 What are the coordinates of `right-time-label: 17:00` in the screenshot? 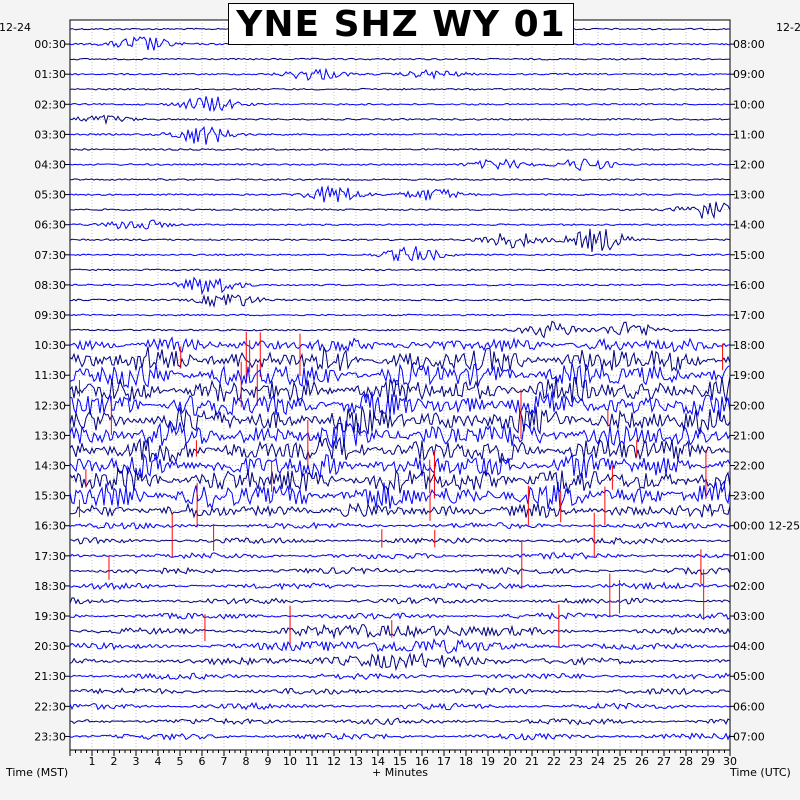 It's located at (749, 315).